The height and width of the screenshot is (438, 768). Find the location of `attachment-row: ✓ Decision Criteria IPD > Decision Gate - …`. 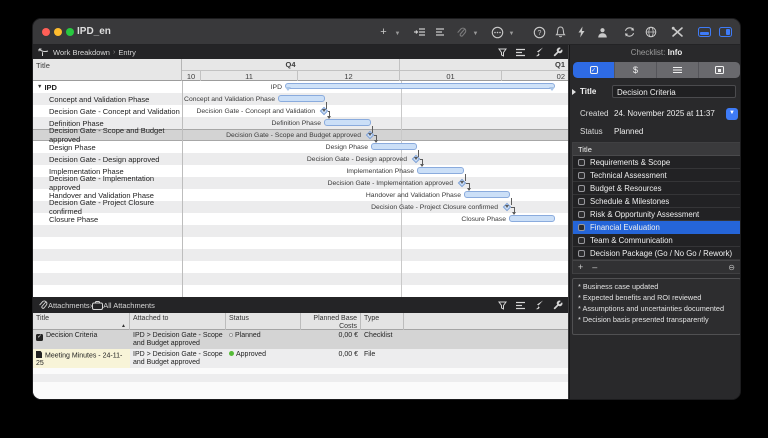

attachment-row: ✓ Decision Criteria IPD > Decision Gate - … is located at coordinates (300, 339).